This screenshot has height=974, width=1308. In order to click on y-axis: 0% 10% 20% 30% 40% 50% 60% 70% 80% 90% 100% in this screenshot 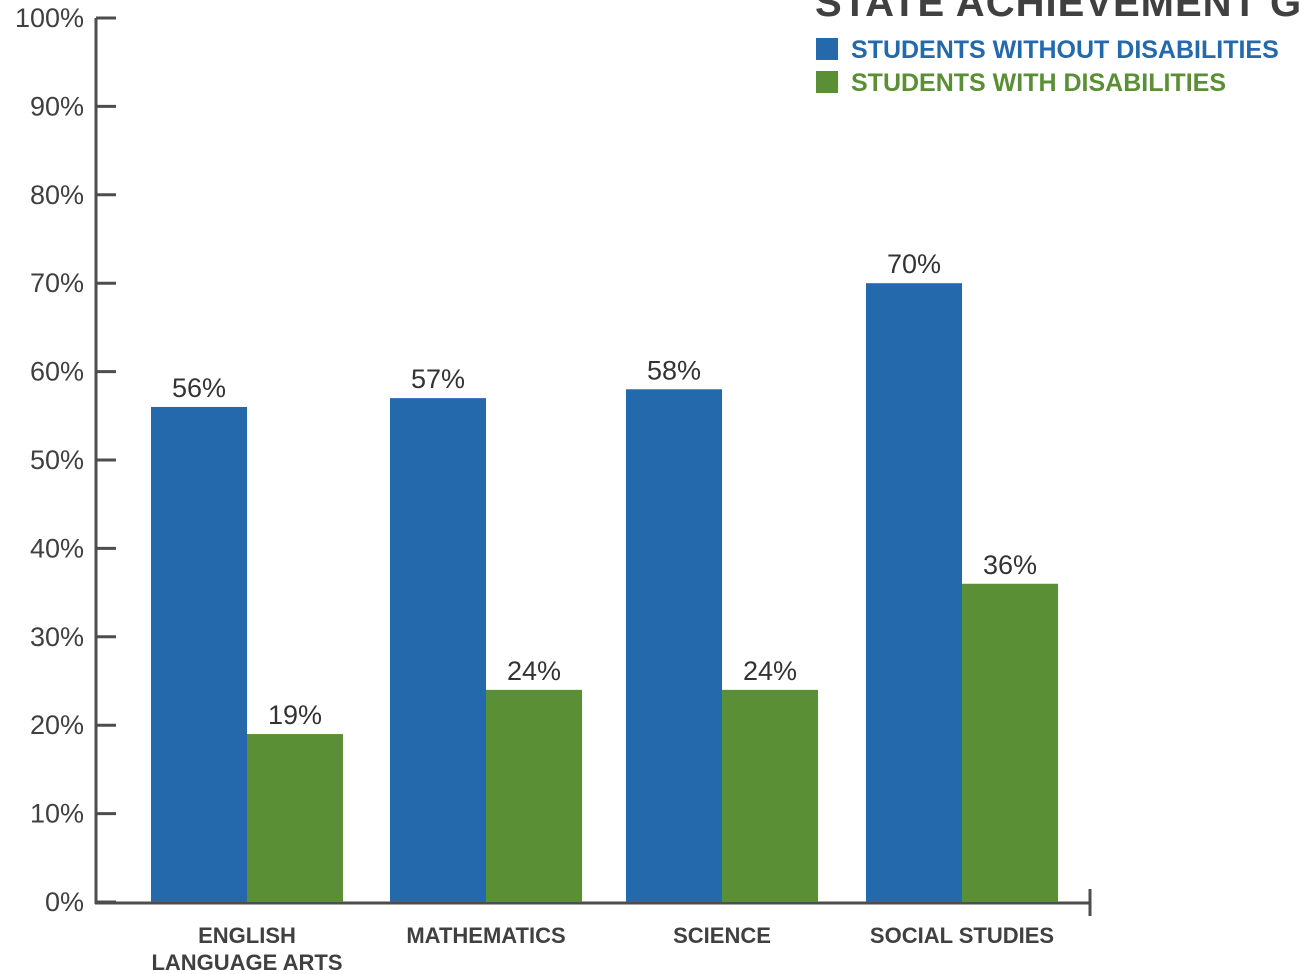, I will do `click(65, 460)`.